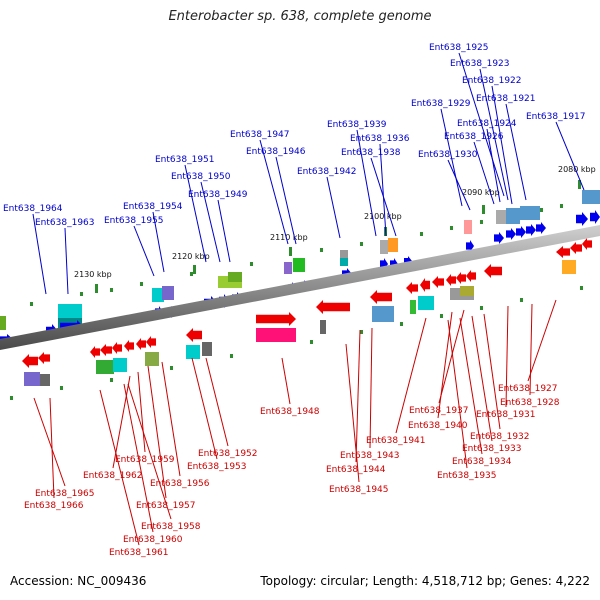  What do you see at coordinates (134, 221) in the screenshot?
I see `top-gene-label: Ent638_1955` at bounding box center [134, 221].